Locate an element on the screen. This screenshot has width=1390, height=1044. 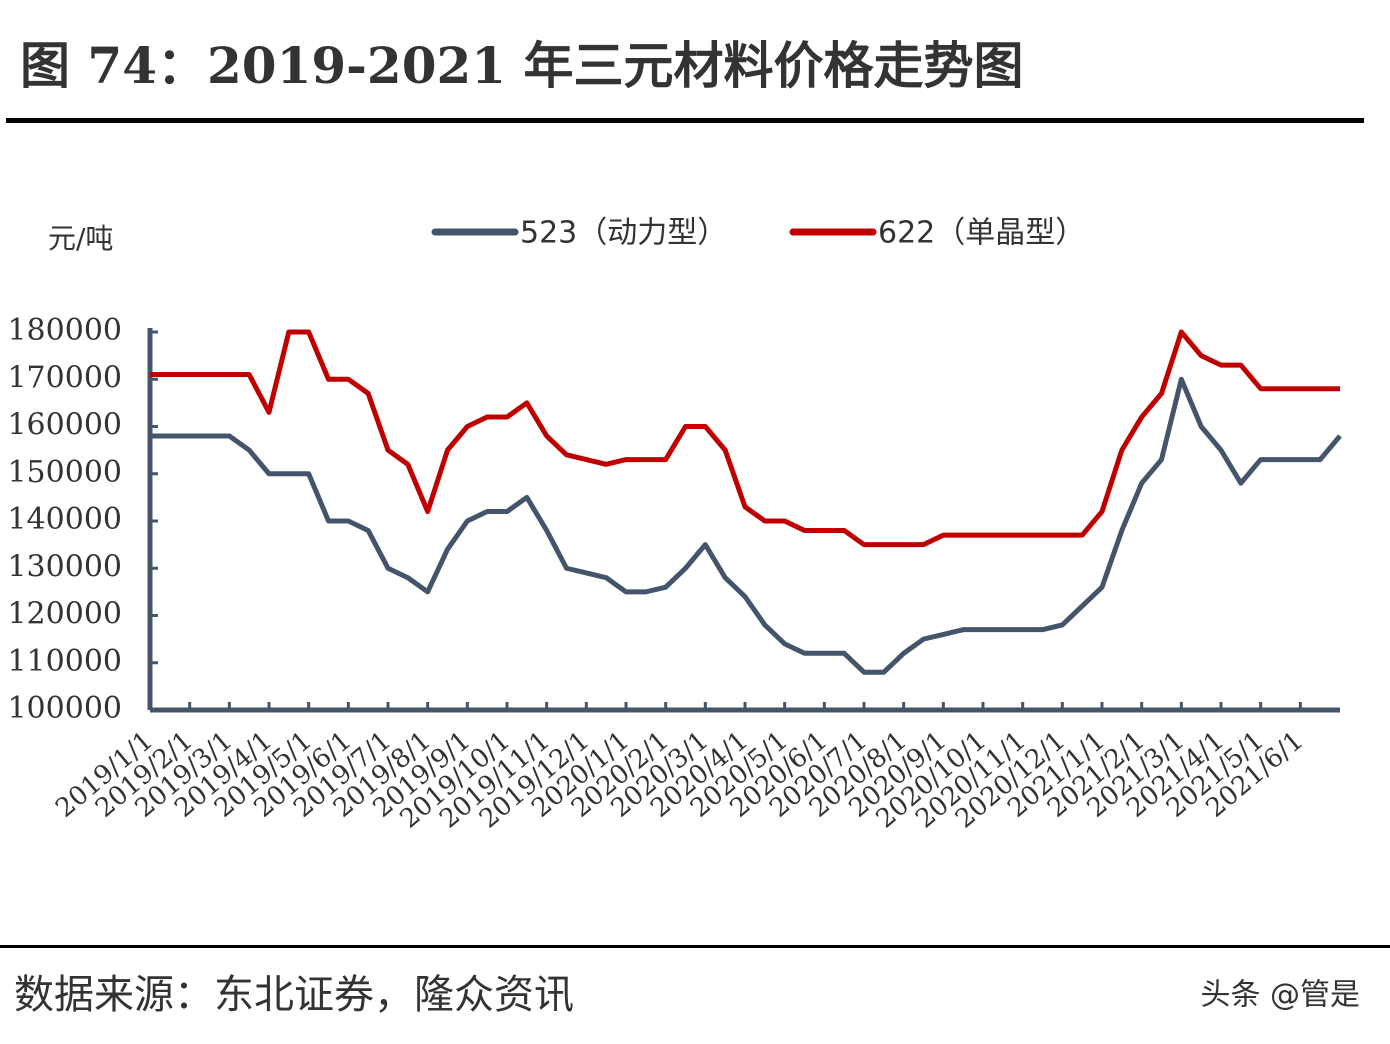
y-tick-label: 120000 is located at coordinates (64, 614).